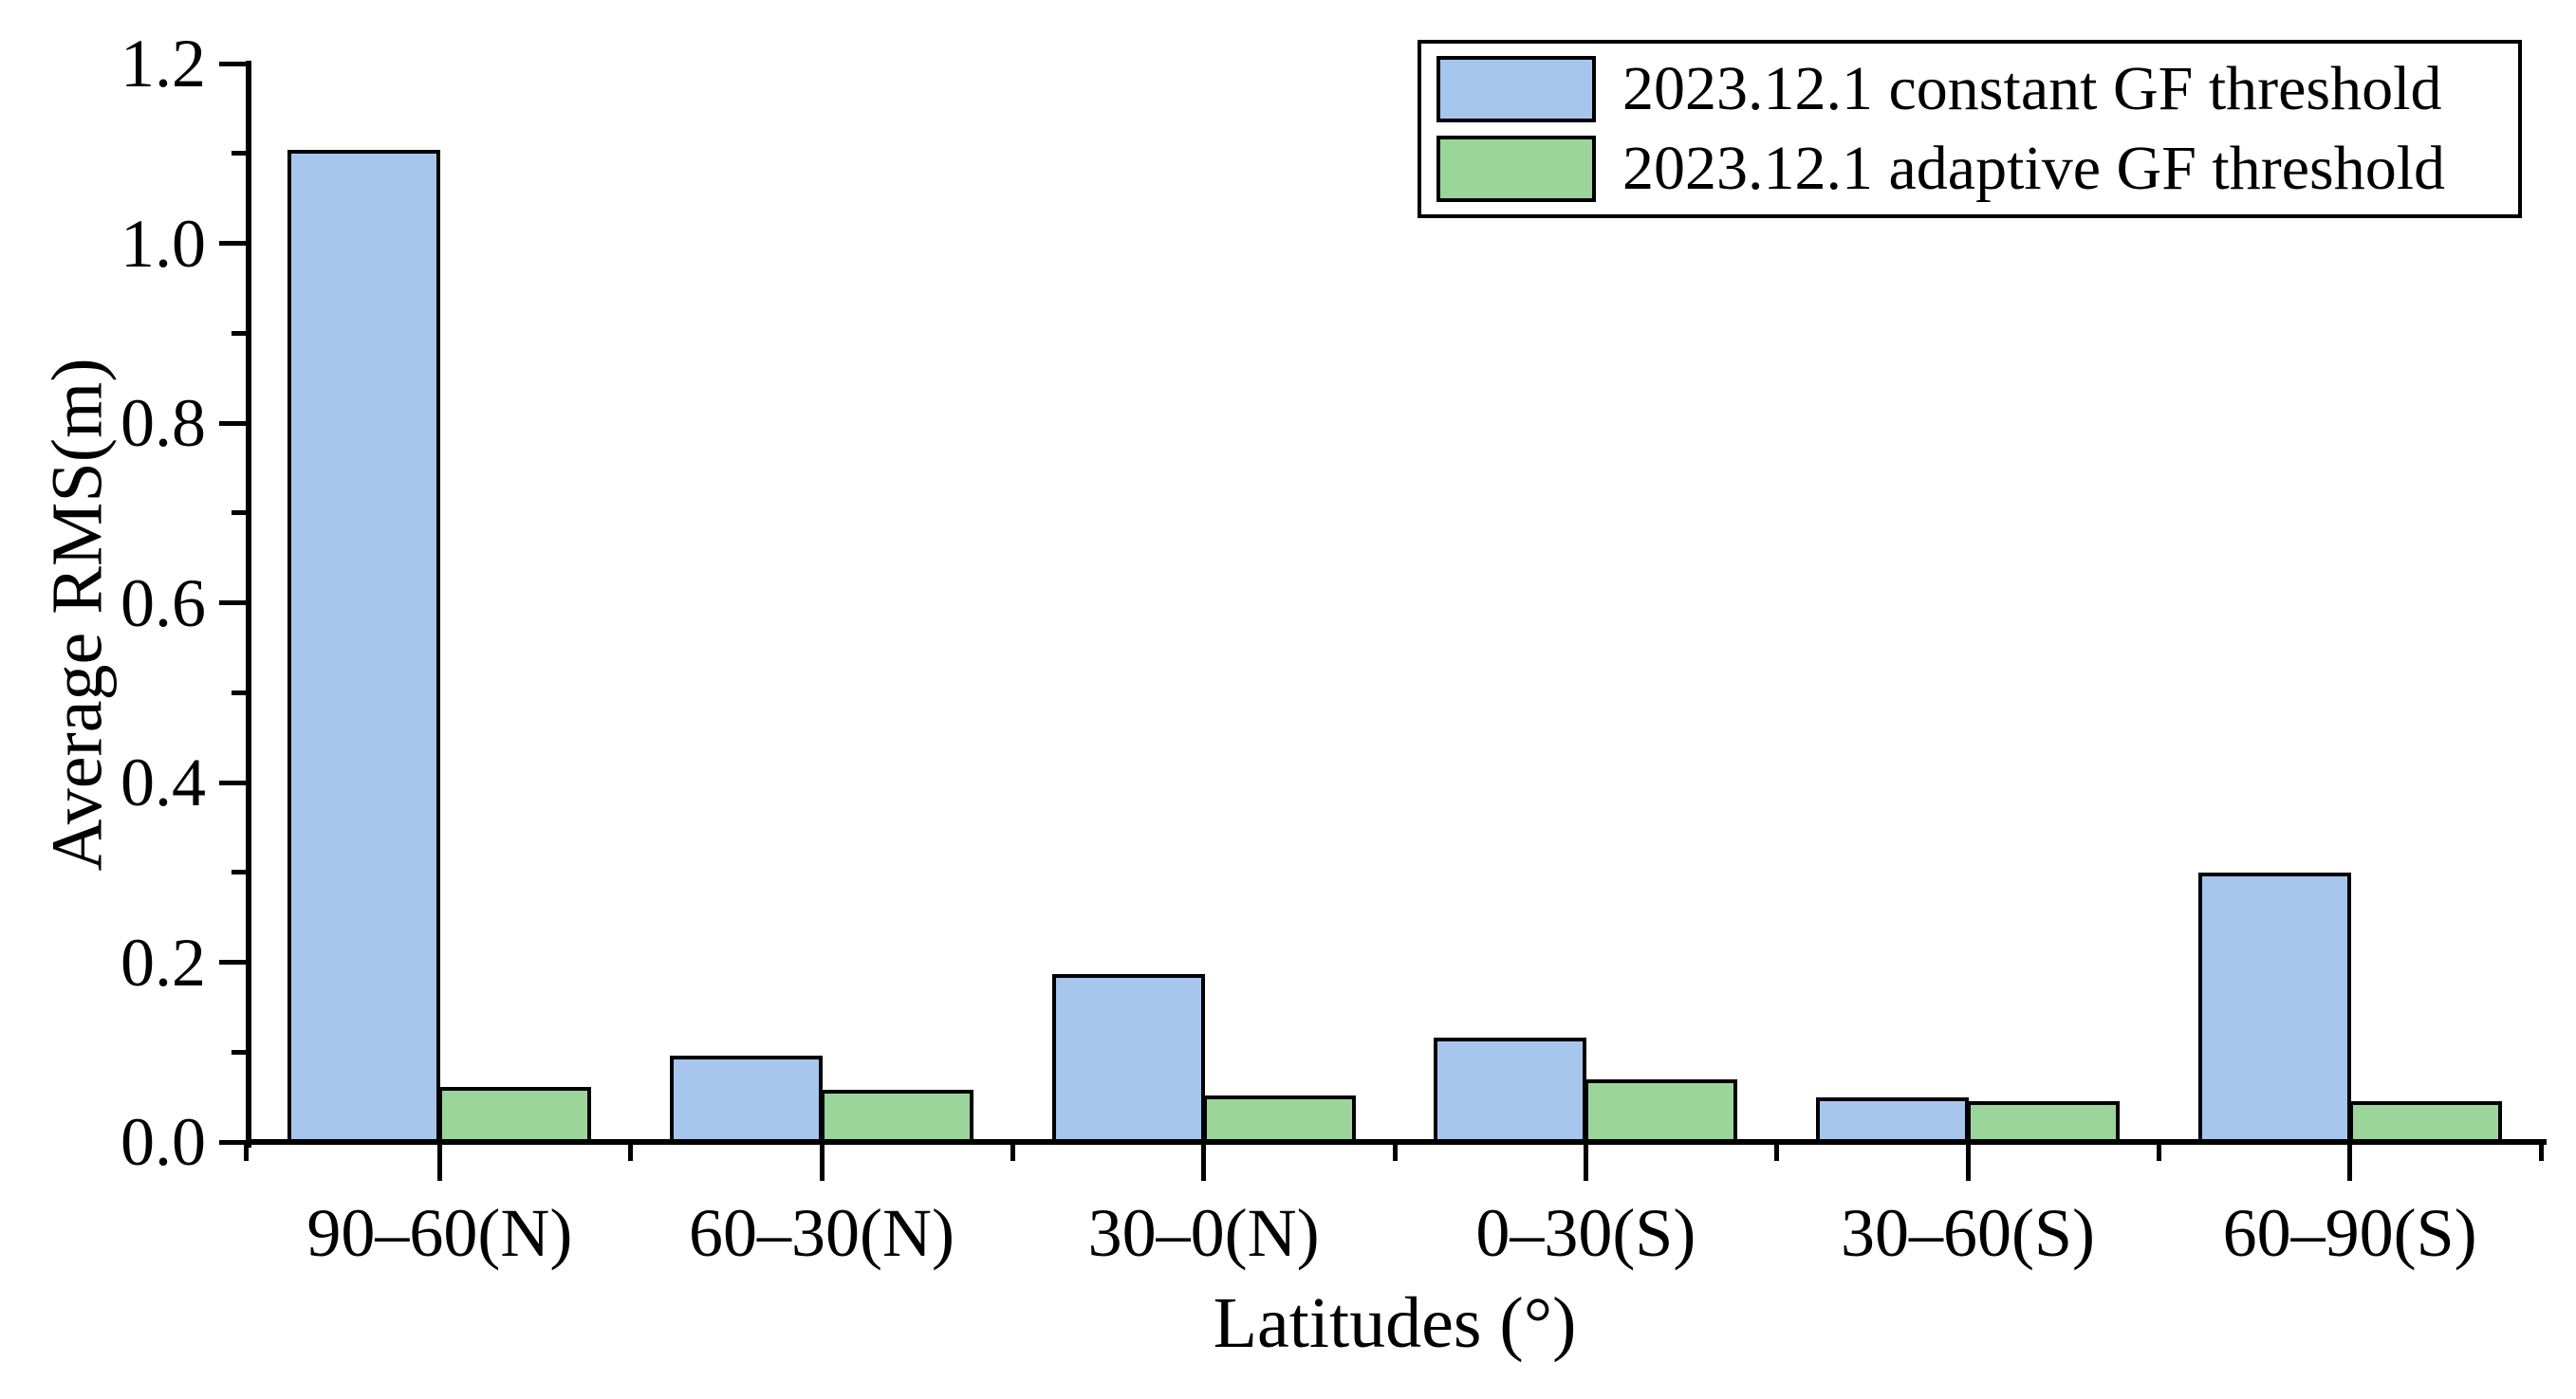 Image resolution: width=2576 pixels, height=1399 pixels. What do you see at coordinates (1516, 89) in the screenshot?
I see `legend-swatch-constant` at bounding box center [1516, 89].